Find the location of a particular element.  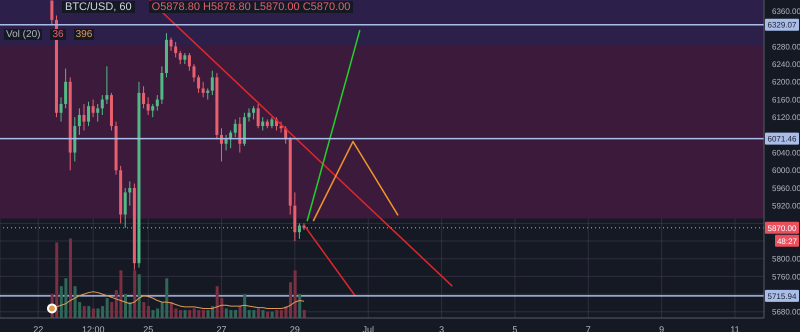

chart-title: Vol (20) is located at coordinates (23, 34).